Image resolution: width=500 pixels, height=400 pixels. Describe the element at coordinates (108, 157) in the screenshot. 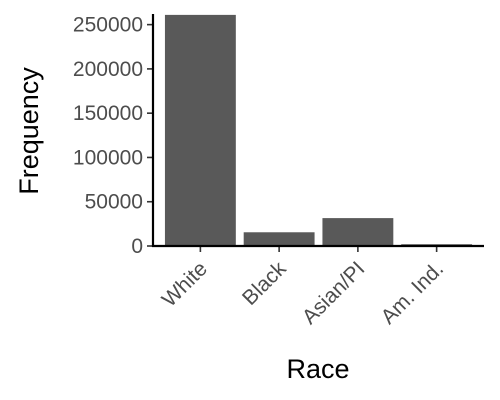

I see `y-tick-label: 100000` at that location.